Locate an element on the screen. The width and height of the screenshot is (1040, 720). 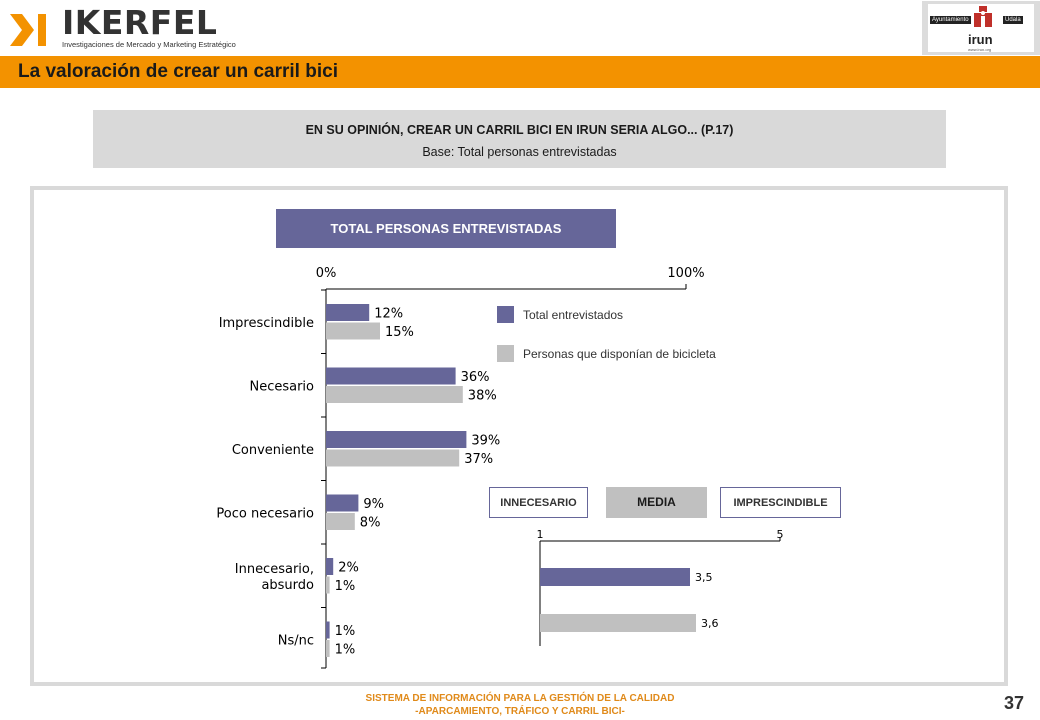
category-label: Necesario is located at coordinates (281, 386).